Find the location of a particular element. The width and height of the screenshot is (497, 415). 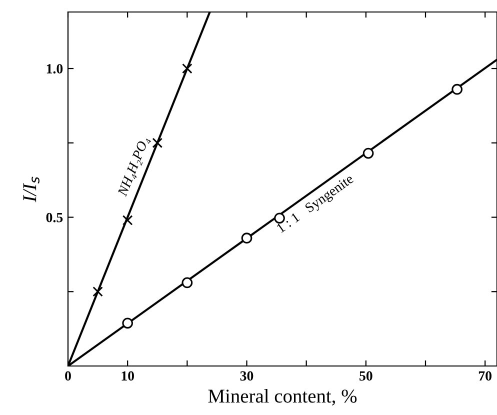

y-axis-title: I/I$_{s}$ is located at coordinates (31, 189).